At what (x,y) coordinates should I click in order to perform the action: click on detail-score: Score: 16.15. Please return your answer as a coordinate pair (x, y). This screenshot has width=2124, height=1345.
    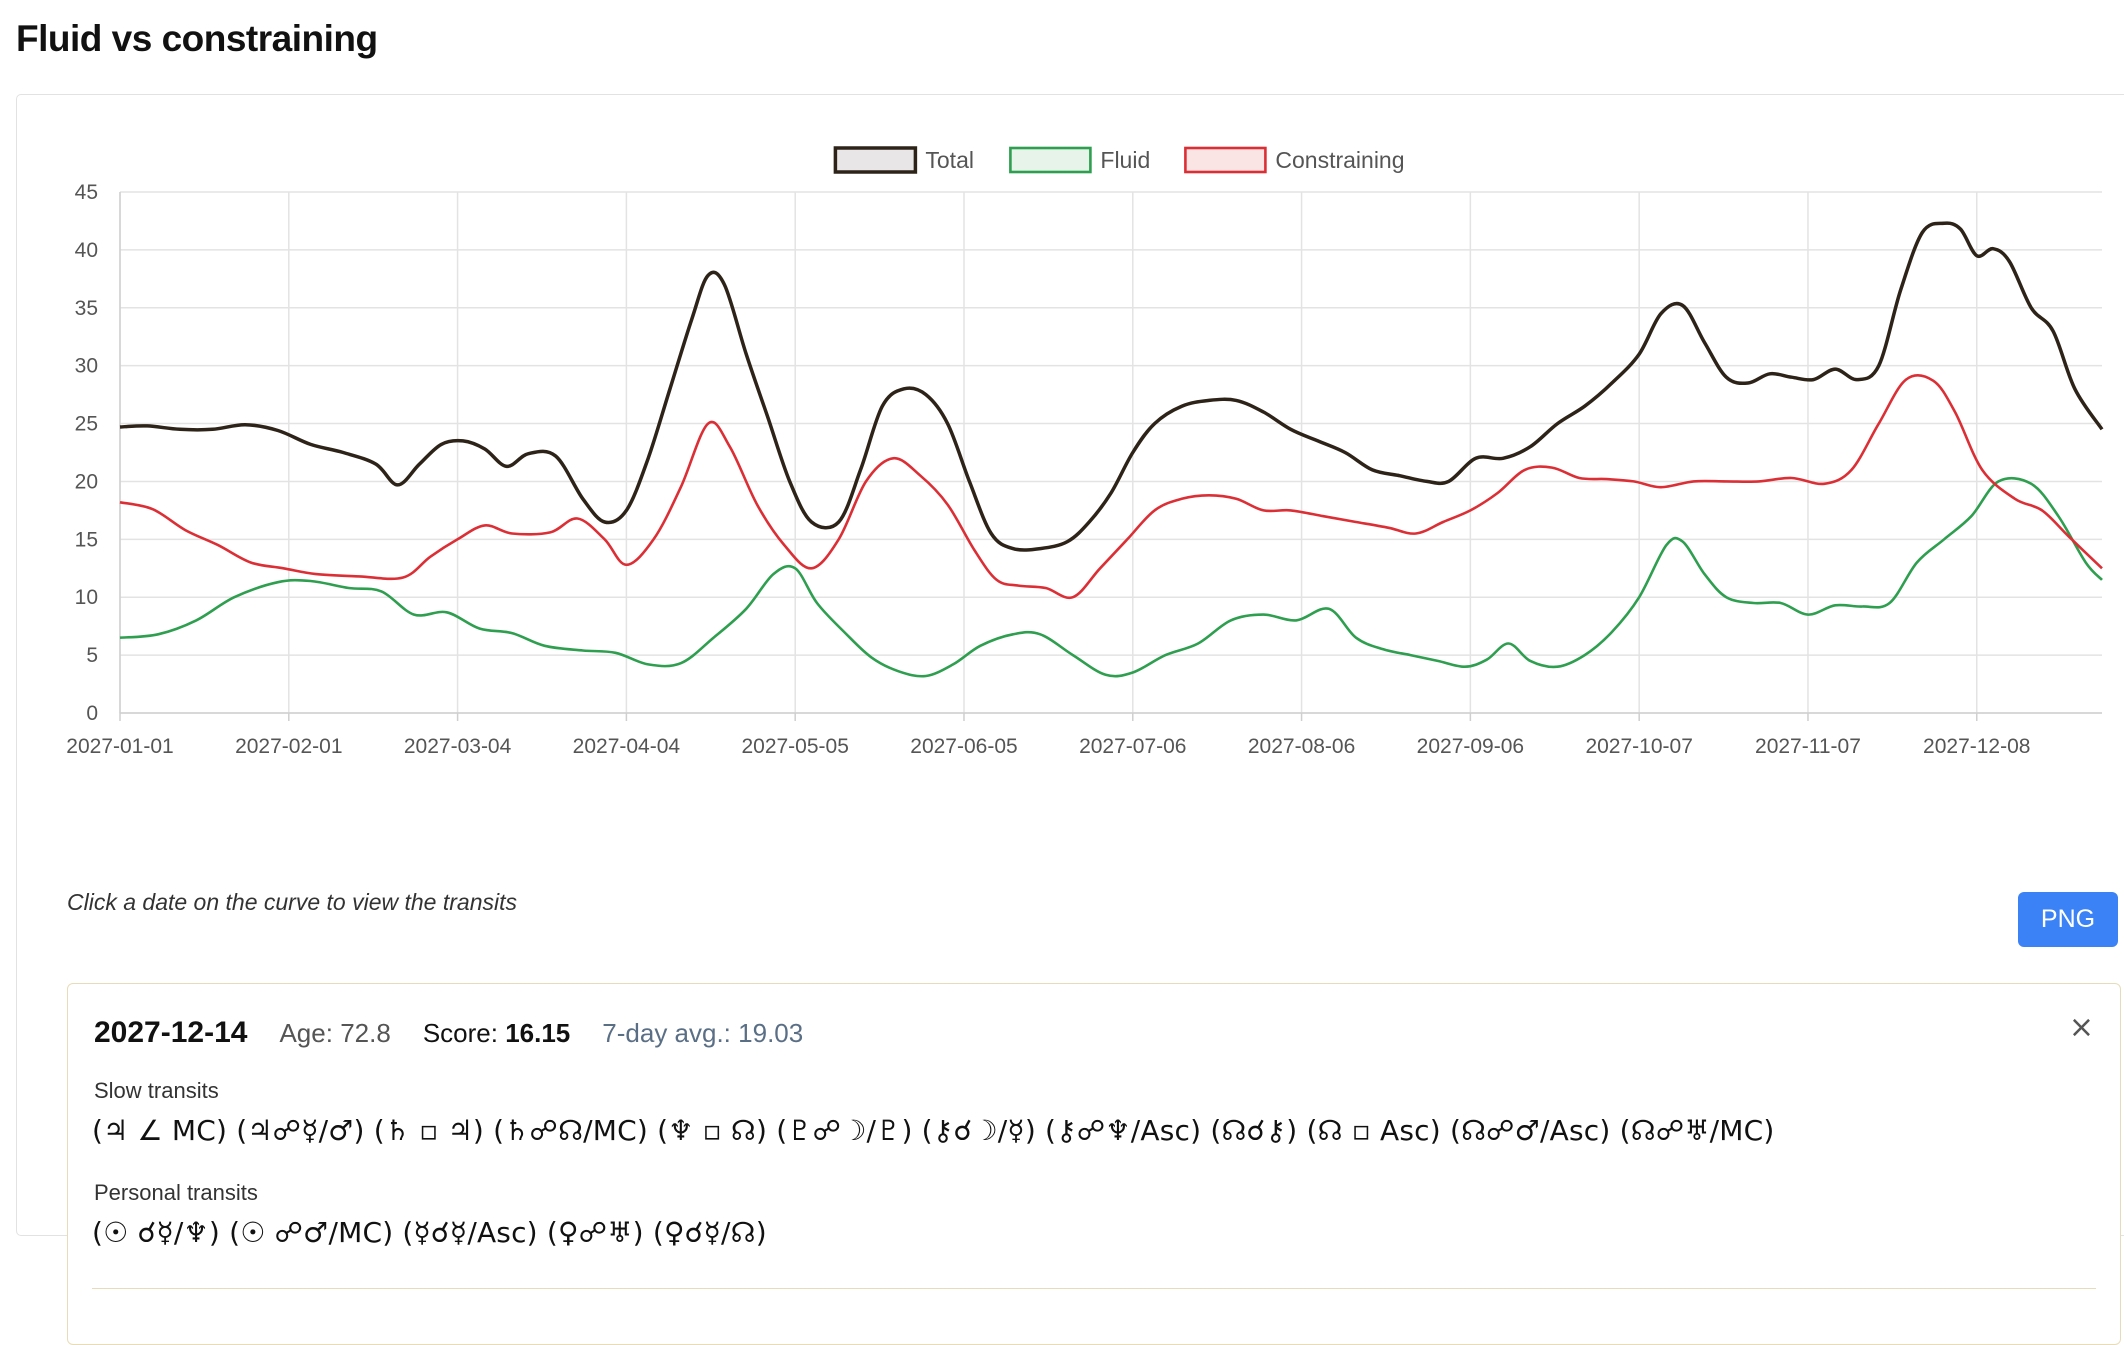
    Looking at the image, I should click on (496, 1033).